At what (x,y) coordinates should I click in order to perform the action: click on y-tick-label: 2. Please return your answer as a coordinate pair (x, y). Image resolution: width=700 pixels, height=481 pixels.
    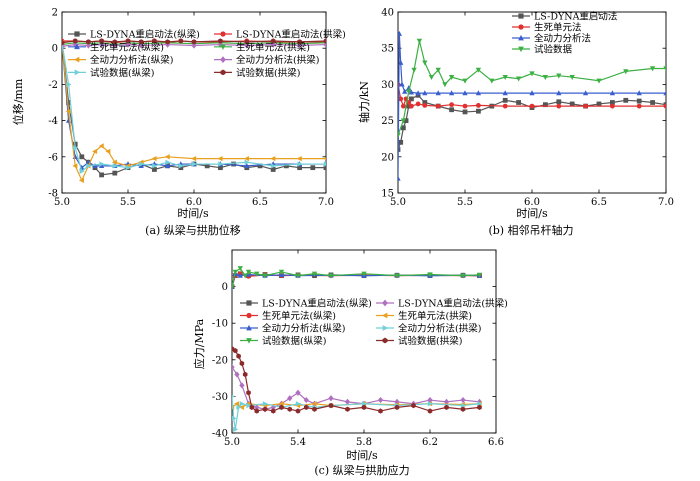
    Looking at the image, I should click on (55, 13).